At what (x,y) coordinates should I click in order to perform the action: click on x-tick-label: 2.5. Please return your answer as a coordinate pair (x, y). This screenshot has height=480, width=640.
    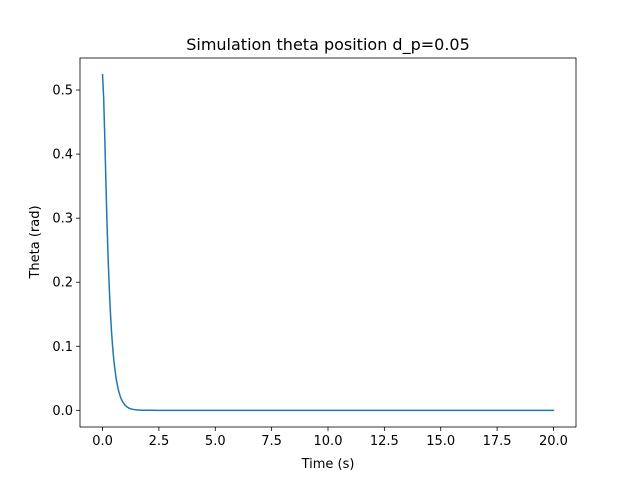
    Looking at the image, I should click on (159, 441).